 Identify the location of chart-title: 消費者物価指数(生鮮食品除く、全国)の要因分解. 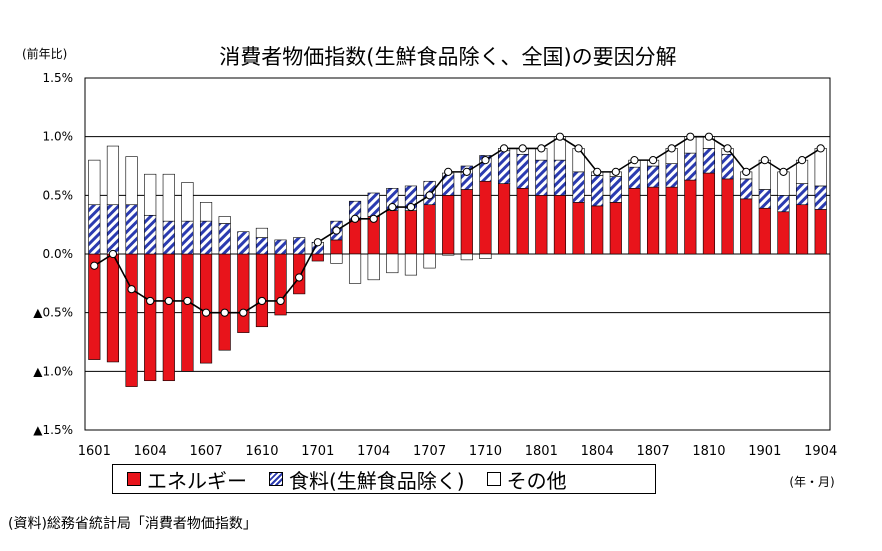
(447, 57).